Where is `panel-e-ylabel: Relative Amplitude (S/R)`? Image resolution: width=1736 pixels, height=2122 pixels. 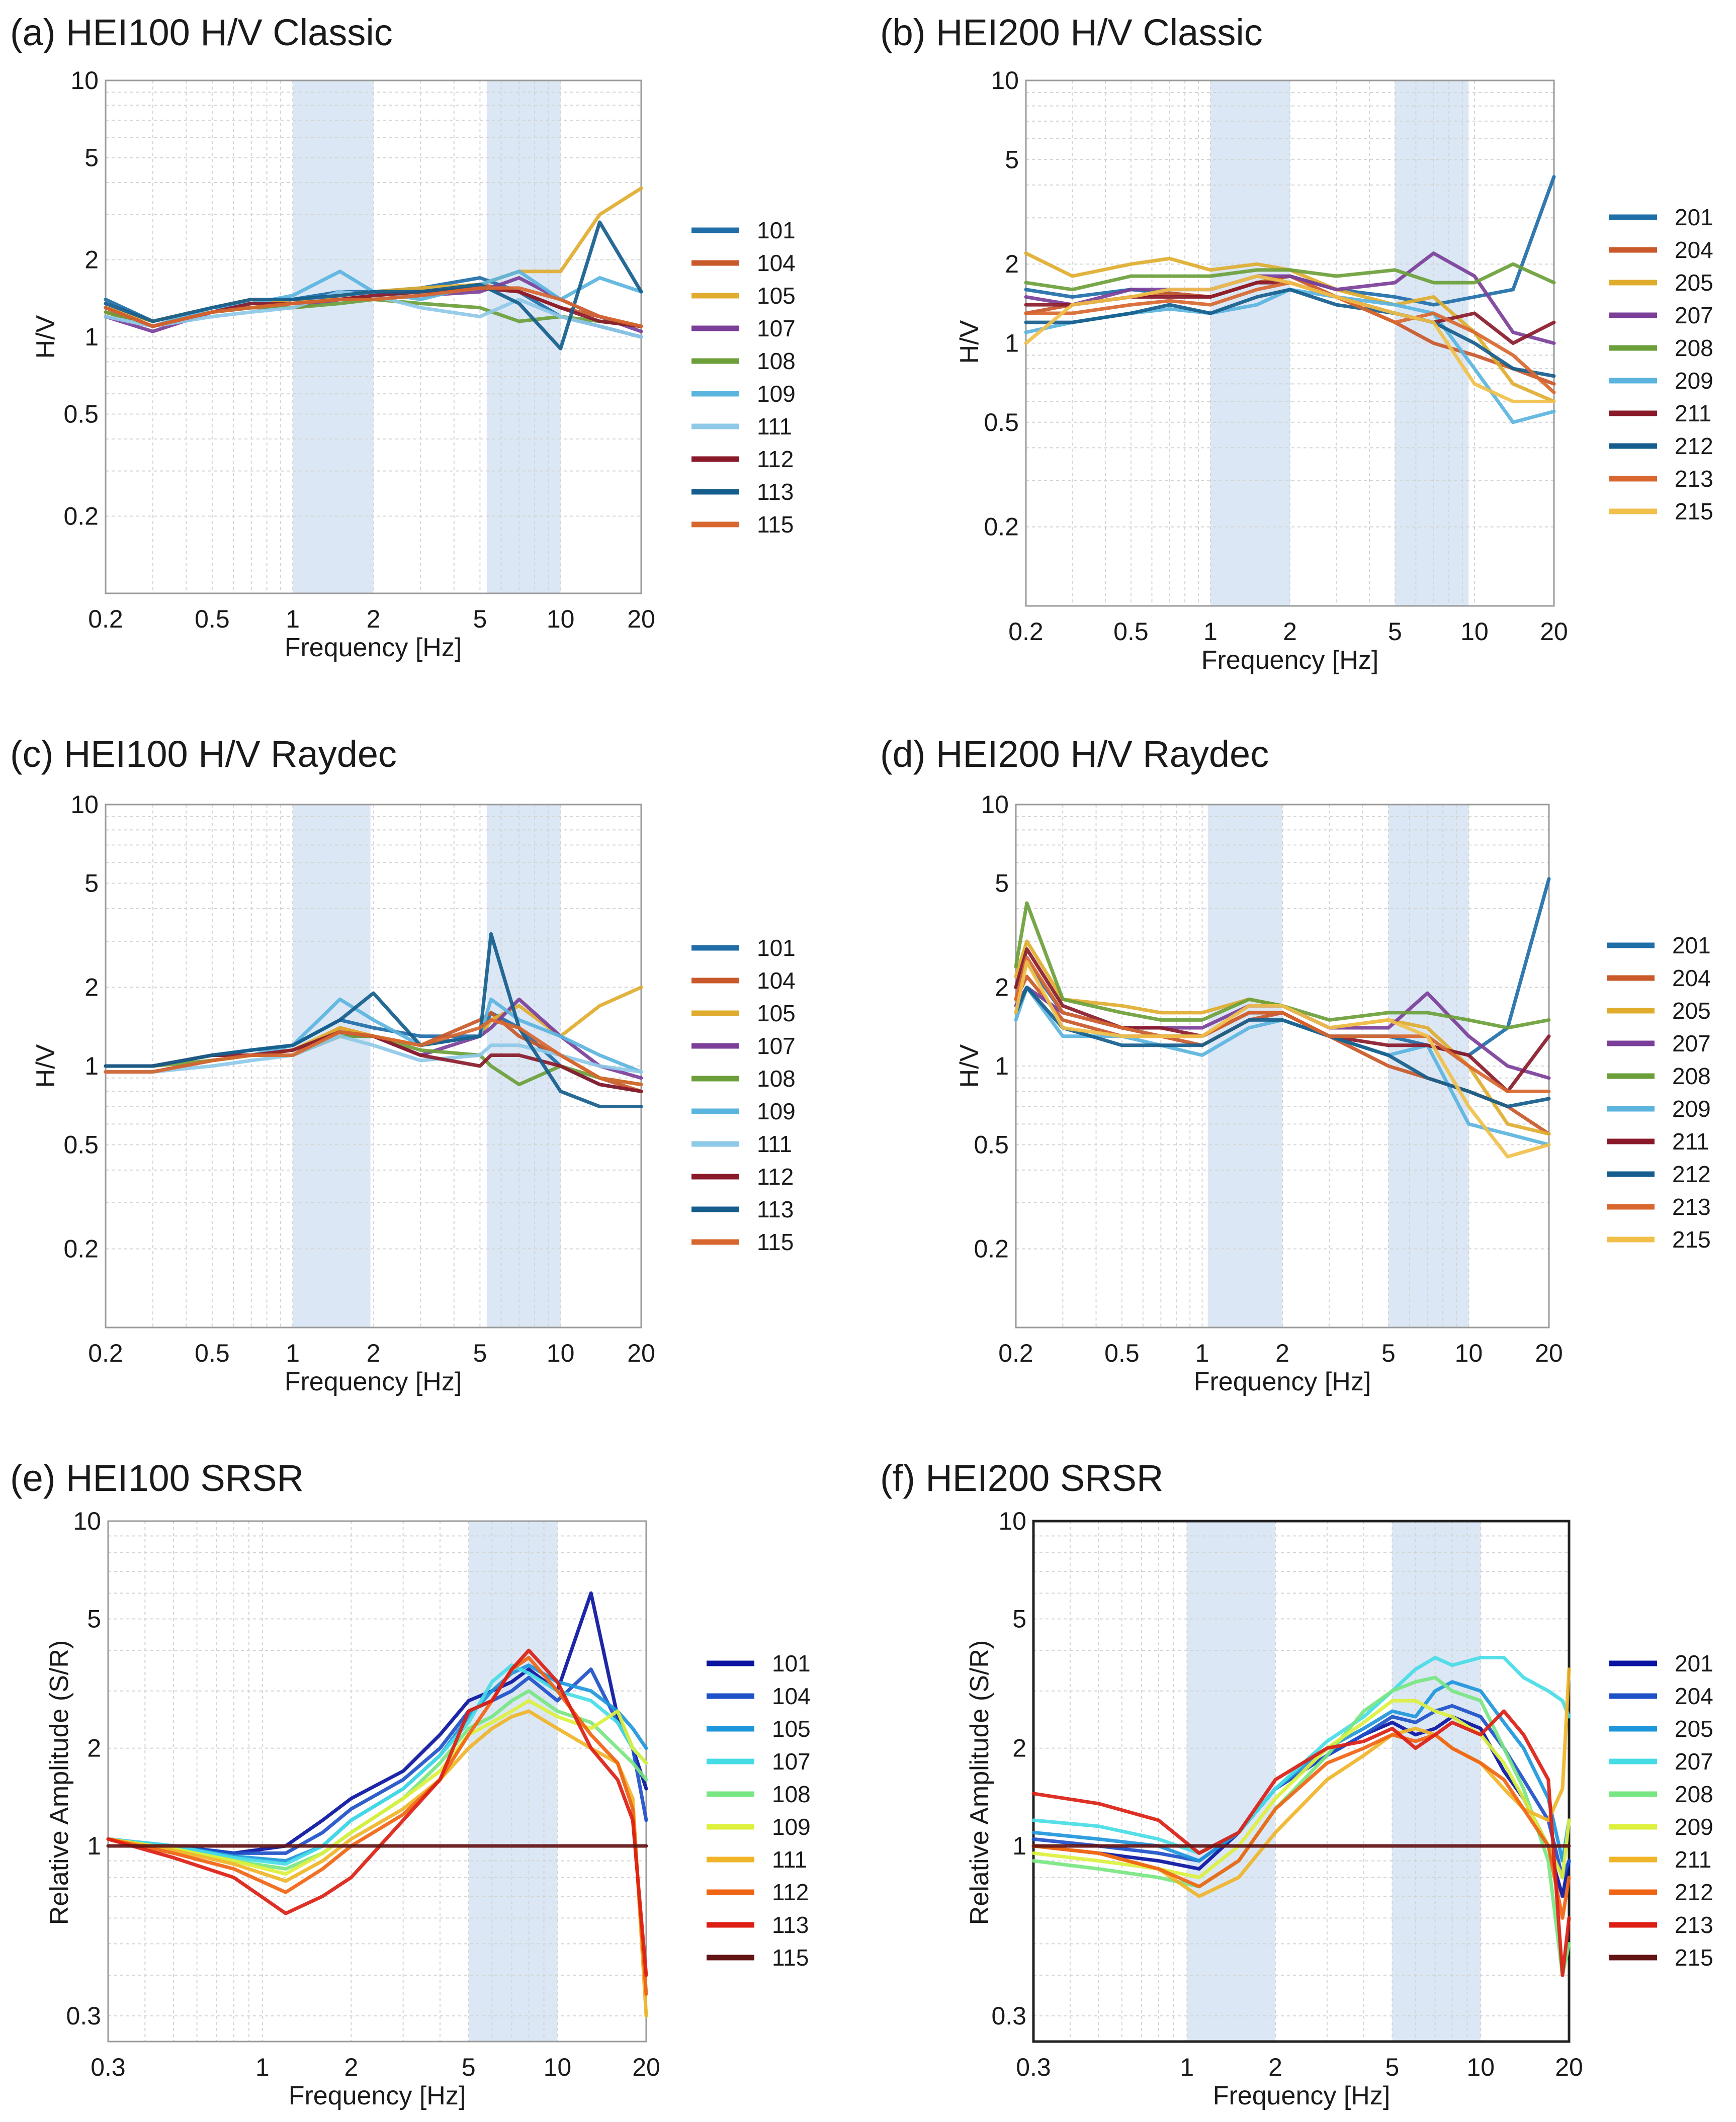 panel-e-ylabel: Relative Amplitude (S/R) is located at coordinates (60, 1782).